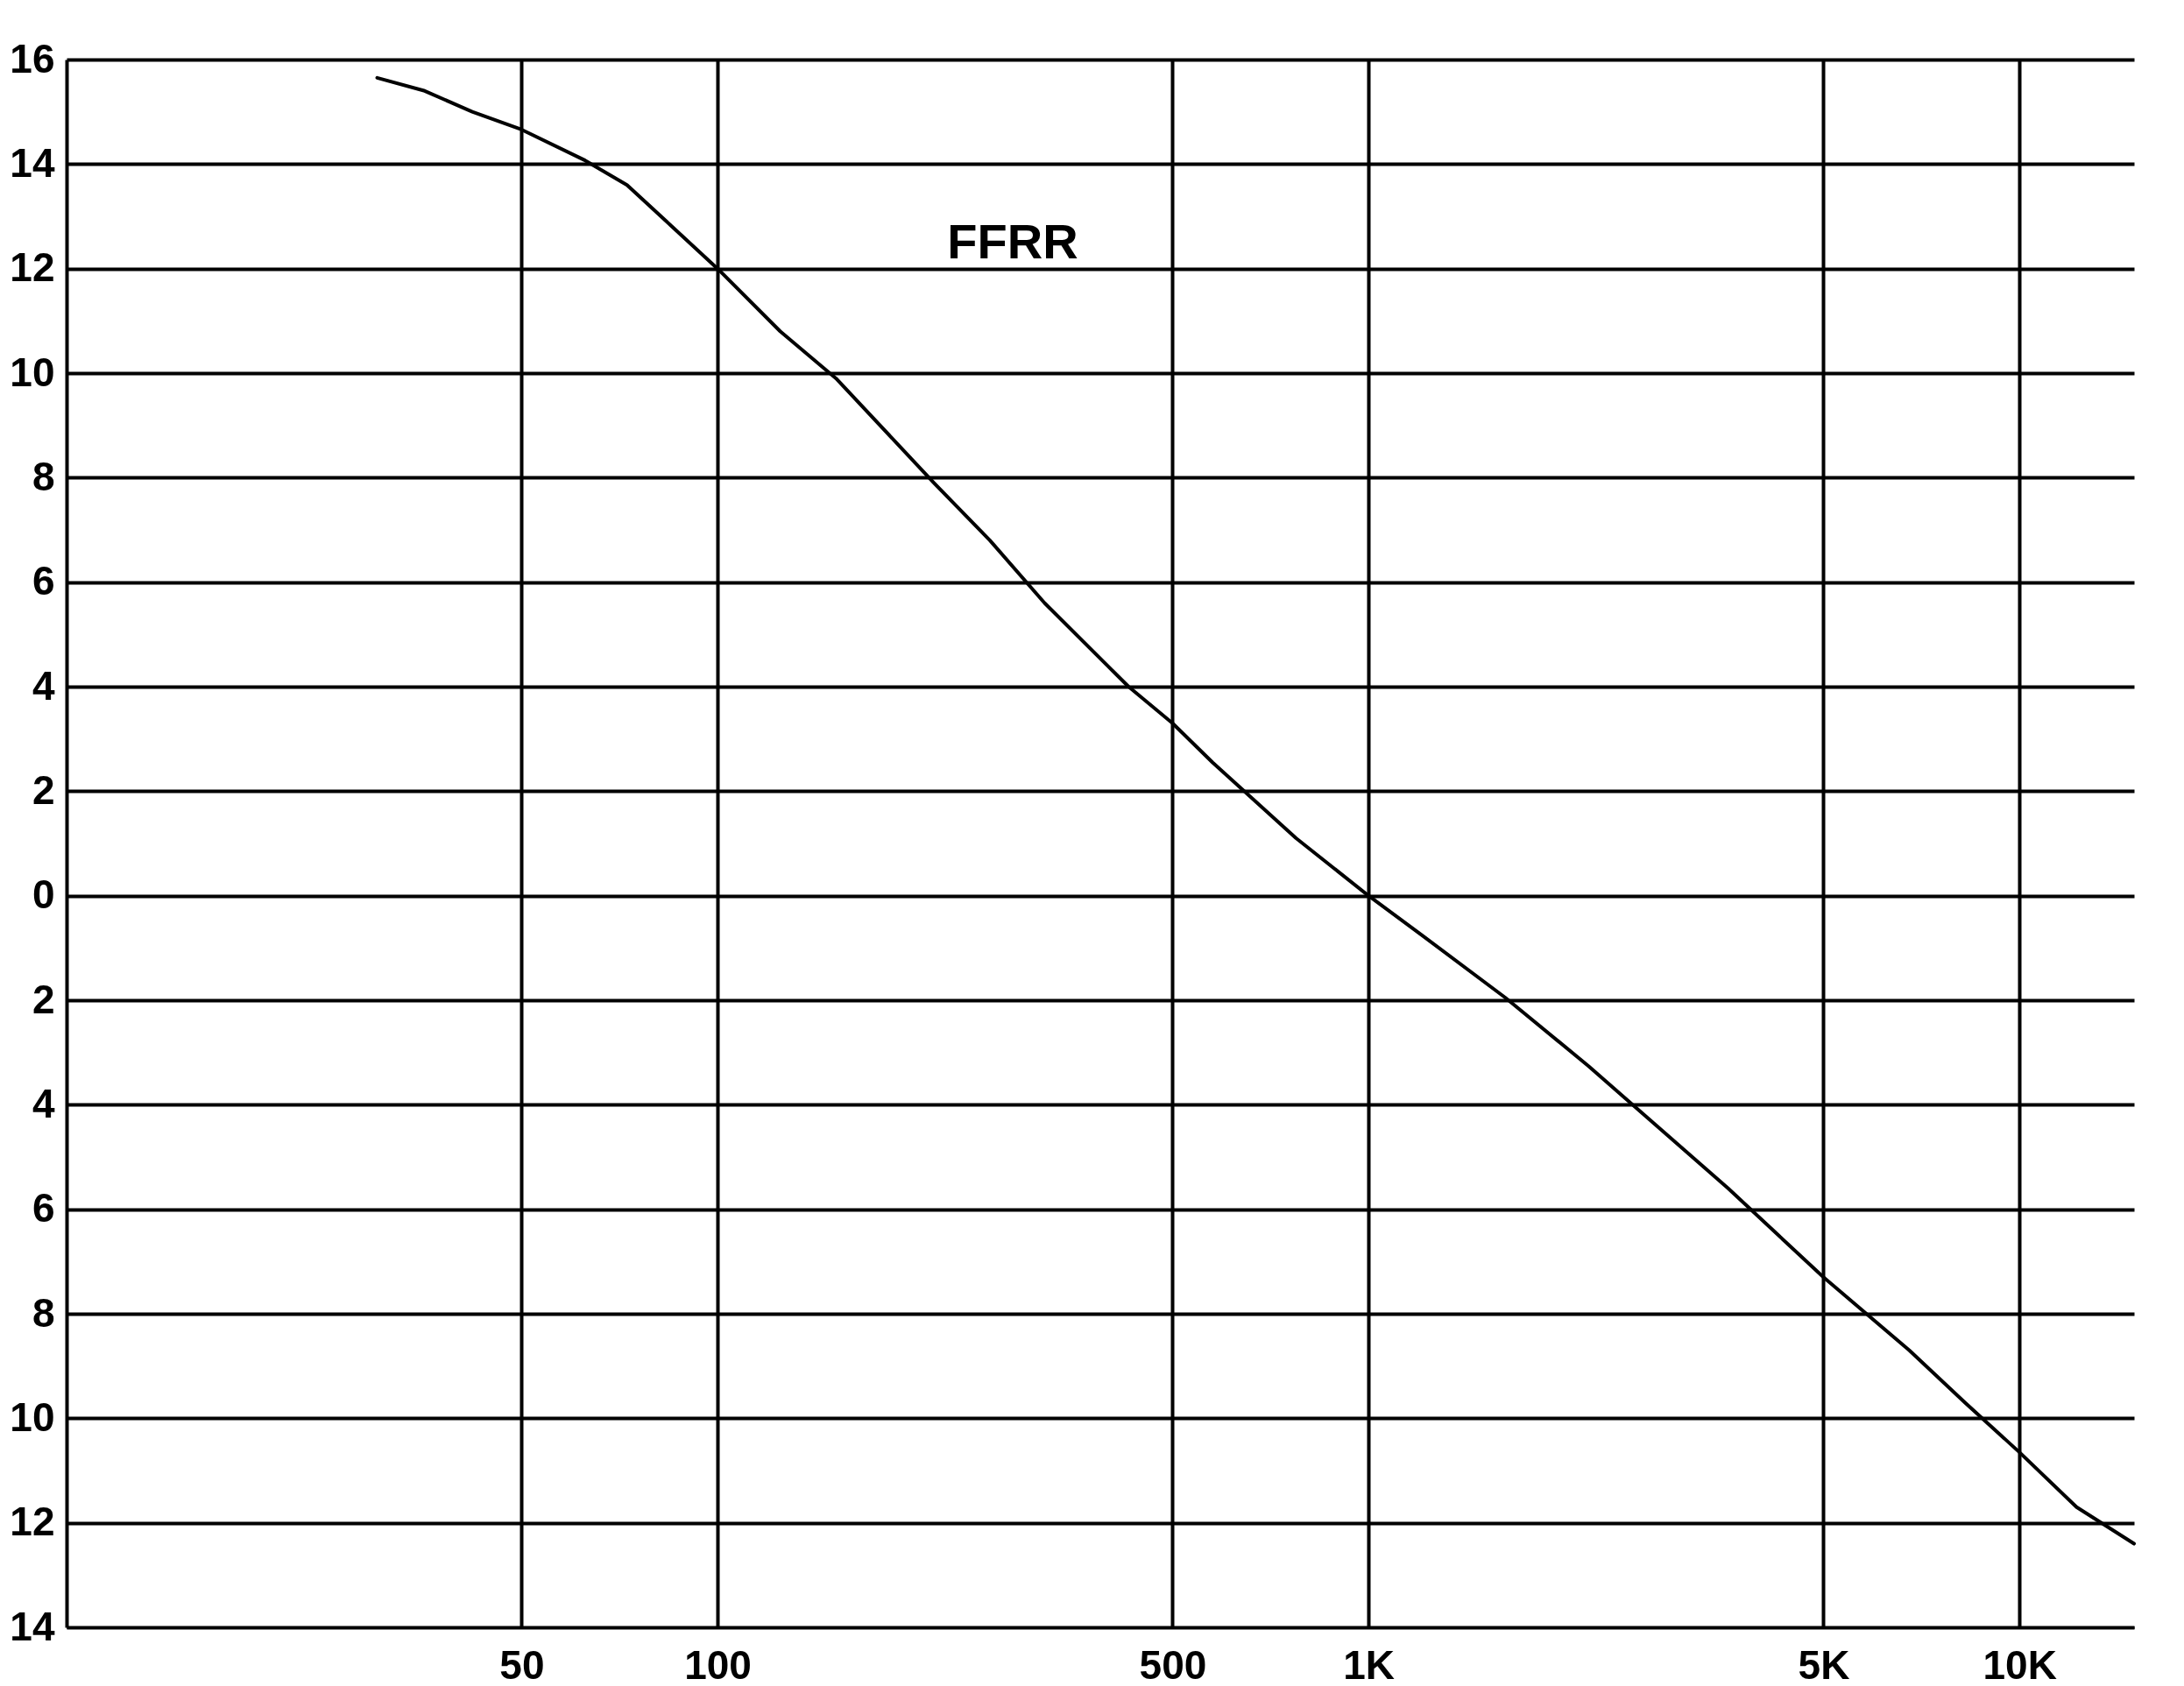  What do you see at coordinates (2020, 1664) in the screenshot?
I see `x-tick-label: 10K` at bounding box center [2020, 1664].